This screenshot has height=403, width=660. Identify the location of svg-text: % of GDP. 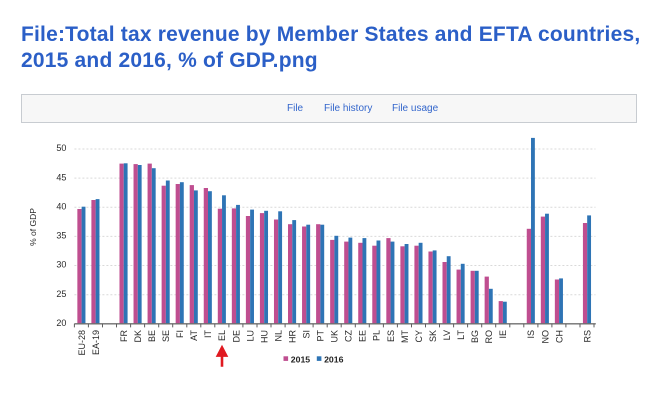
(33, 227).